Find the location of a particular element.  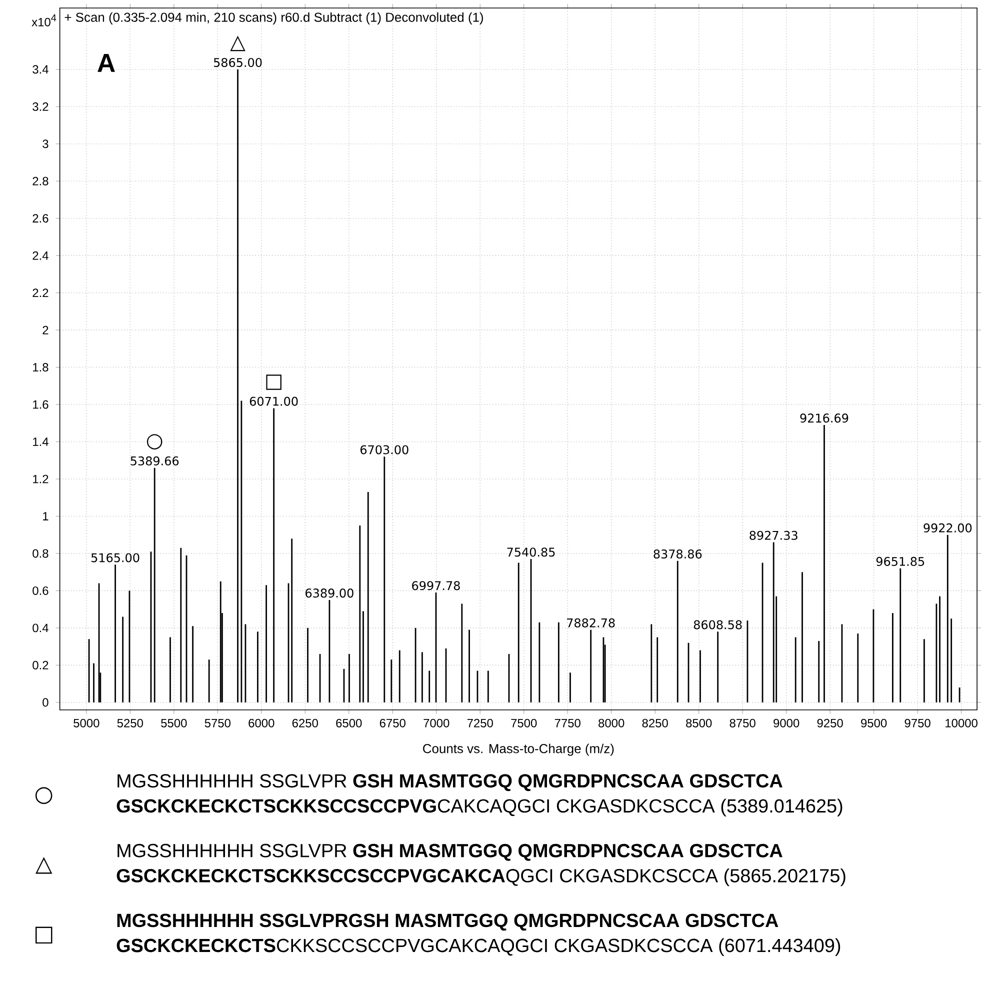

x-tick-label: 10000 is located at coordinates (962, 723).